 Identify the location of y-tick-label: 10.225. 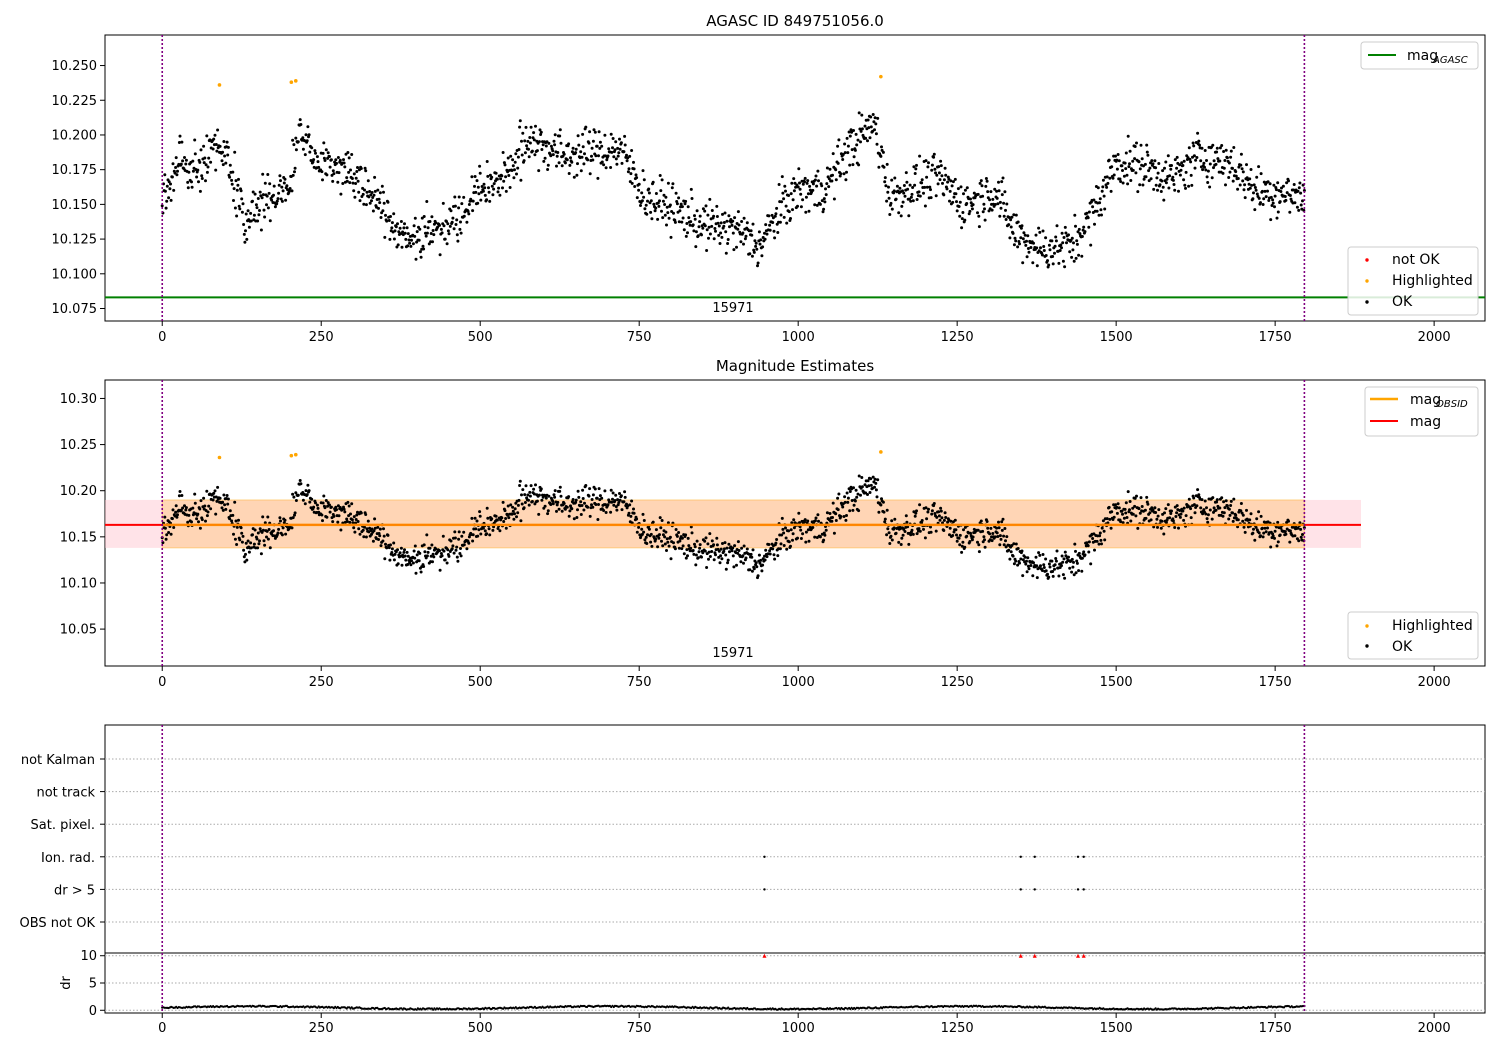
(75, 101).